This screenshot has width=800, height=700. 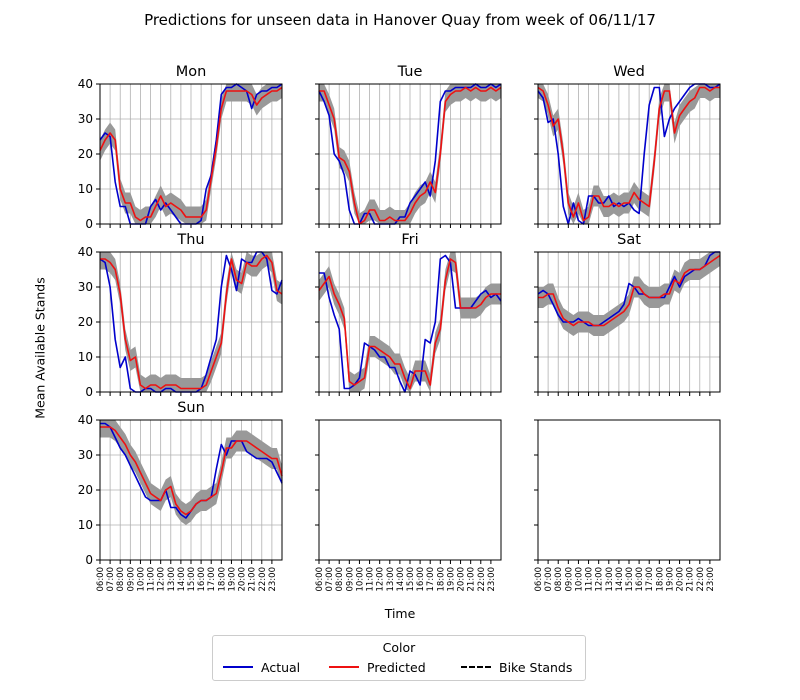 I want to click on subplot: Mon 0 10 20 30 40, so click(x=180, y=147).